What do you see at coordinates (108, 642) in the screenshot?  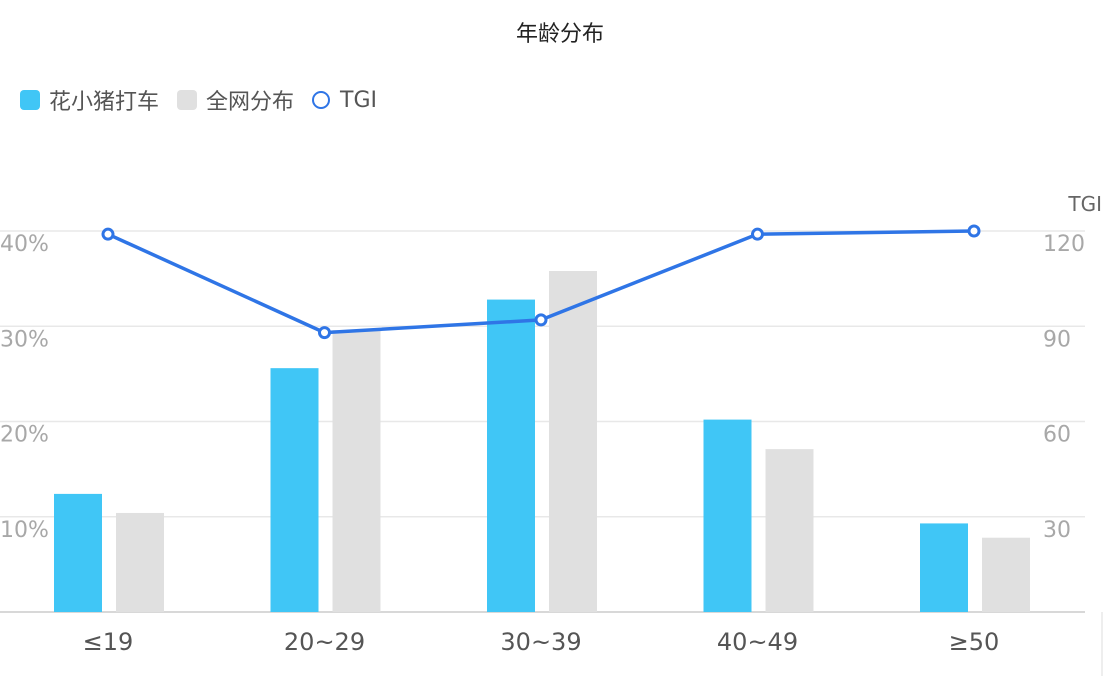 I see `x-category-label: ≤19` at bounding box center [108, 642].